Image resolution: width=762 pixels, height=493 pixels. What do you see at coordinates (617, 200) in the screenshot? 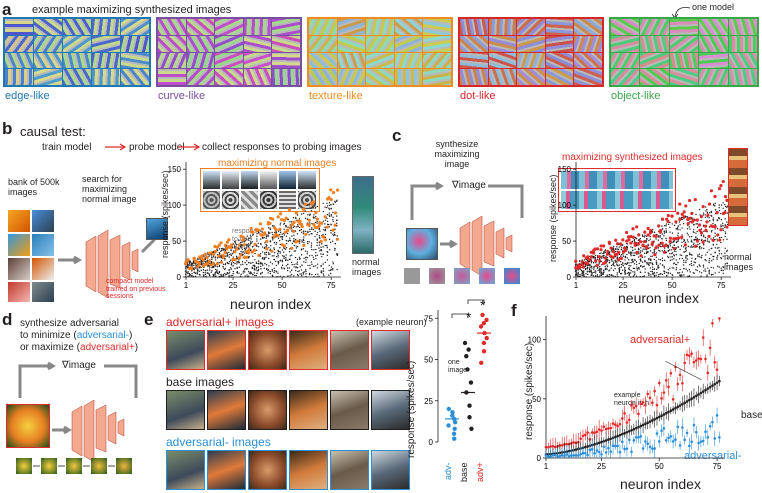
I see `synth-row` at bounding box center [617, 200].